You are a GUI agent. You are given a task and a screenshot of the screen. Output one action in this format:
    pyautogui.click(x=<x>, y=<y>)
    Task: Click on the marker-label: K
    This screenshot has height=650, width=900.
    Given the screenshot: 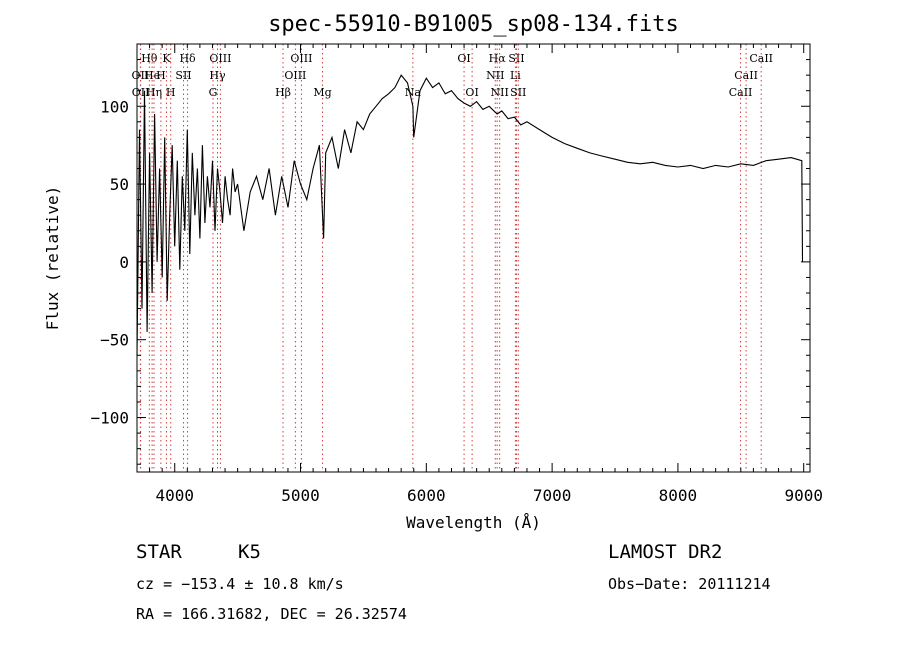 What is the action you would take?
    pyautogui.click(x=166, y=58)
    